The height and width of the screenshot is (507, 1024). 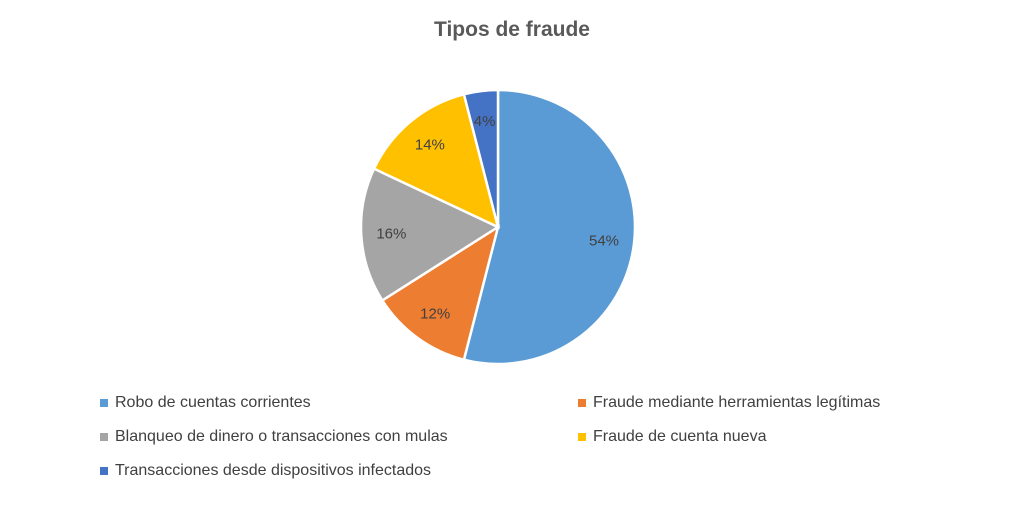 I want to click on legend-label: Fraude de cuenta nueva, so click(x=680, y=436).